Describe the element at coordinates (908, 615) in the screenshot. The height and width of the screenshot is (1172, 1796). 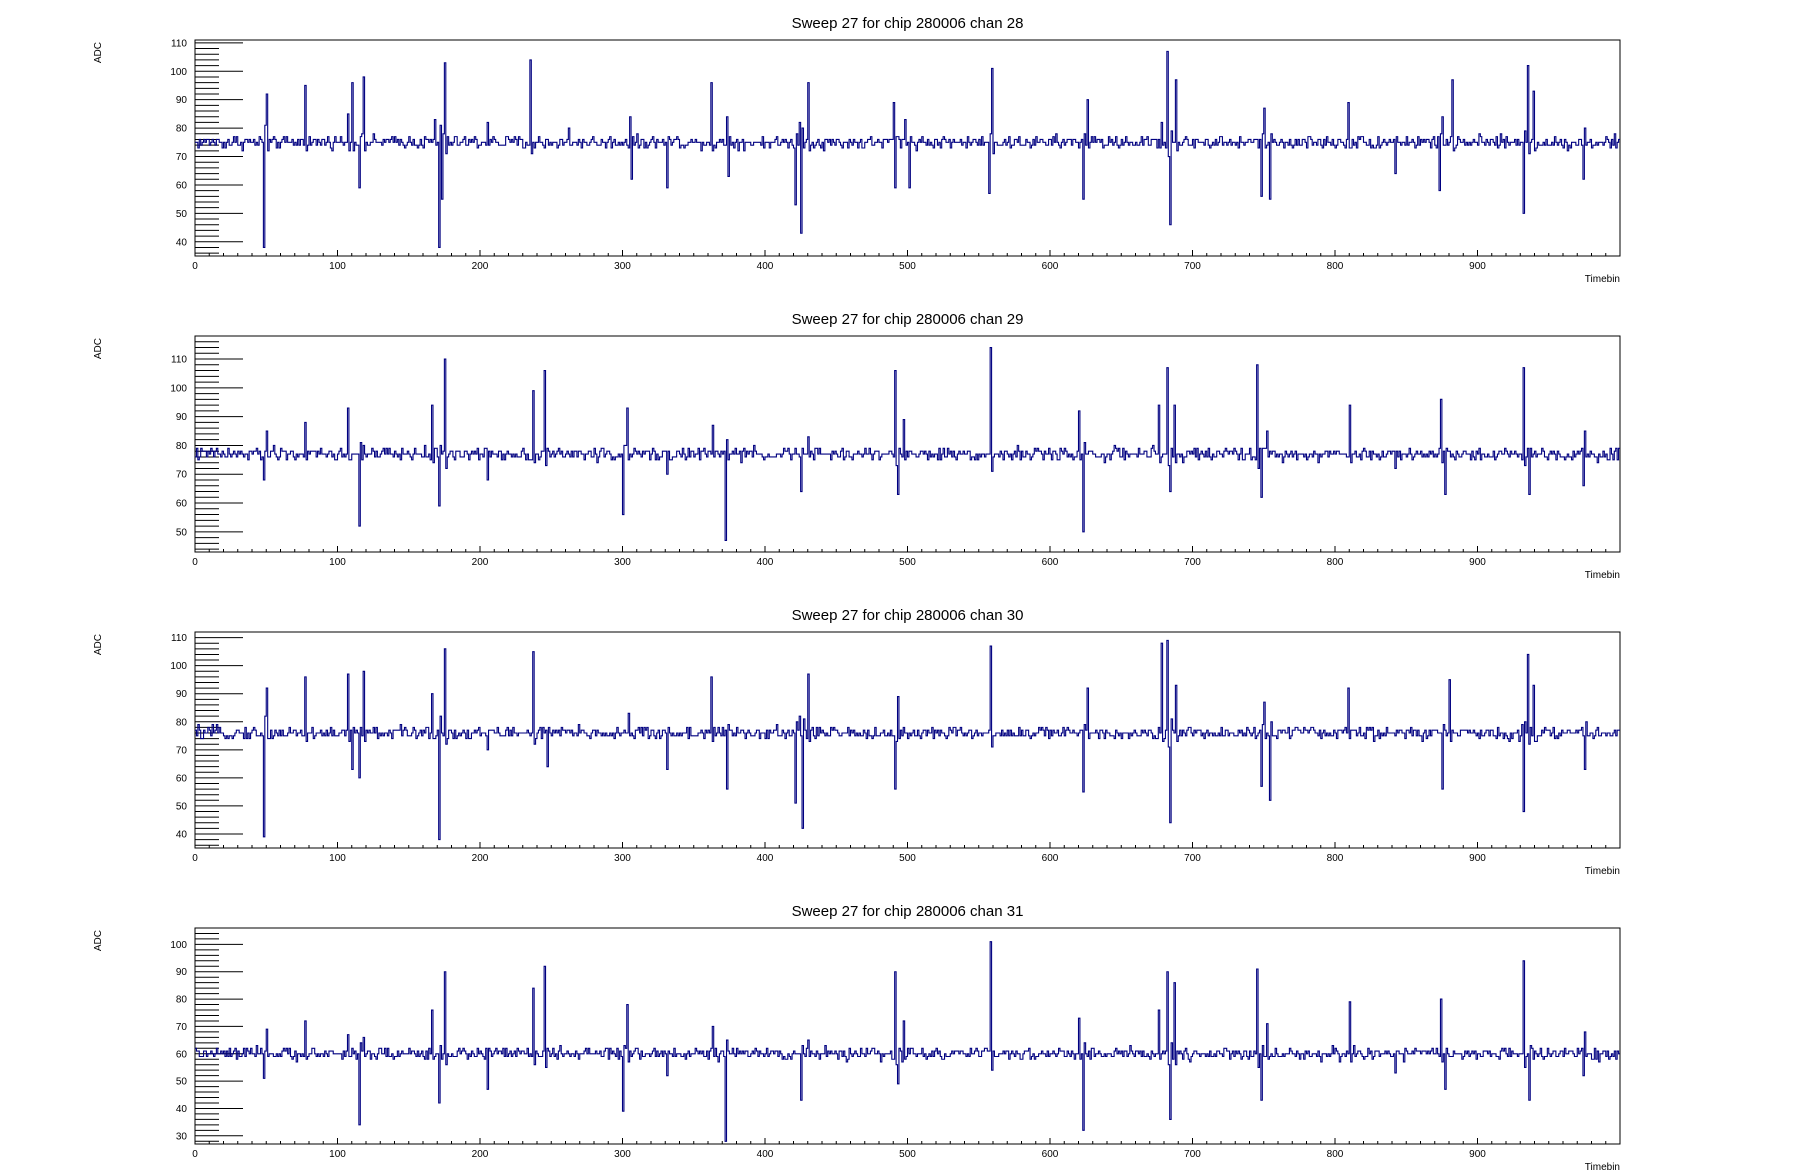
I see `chart-title: Sweep 27 for chip 280006 chan 30` at that location.